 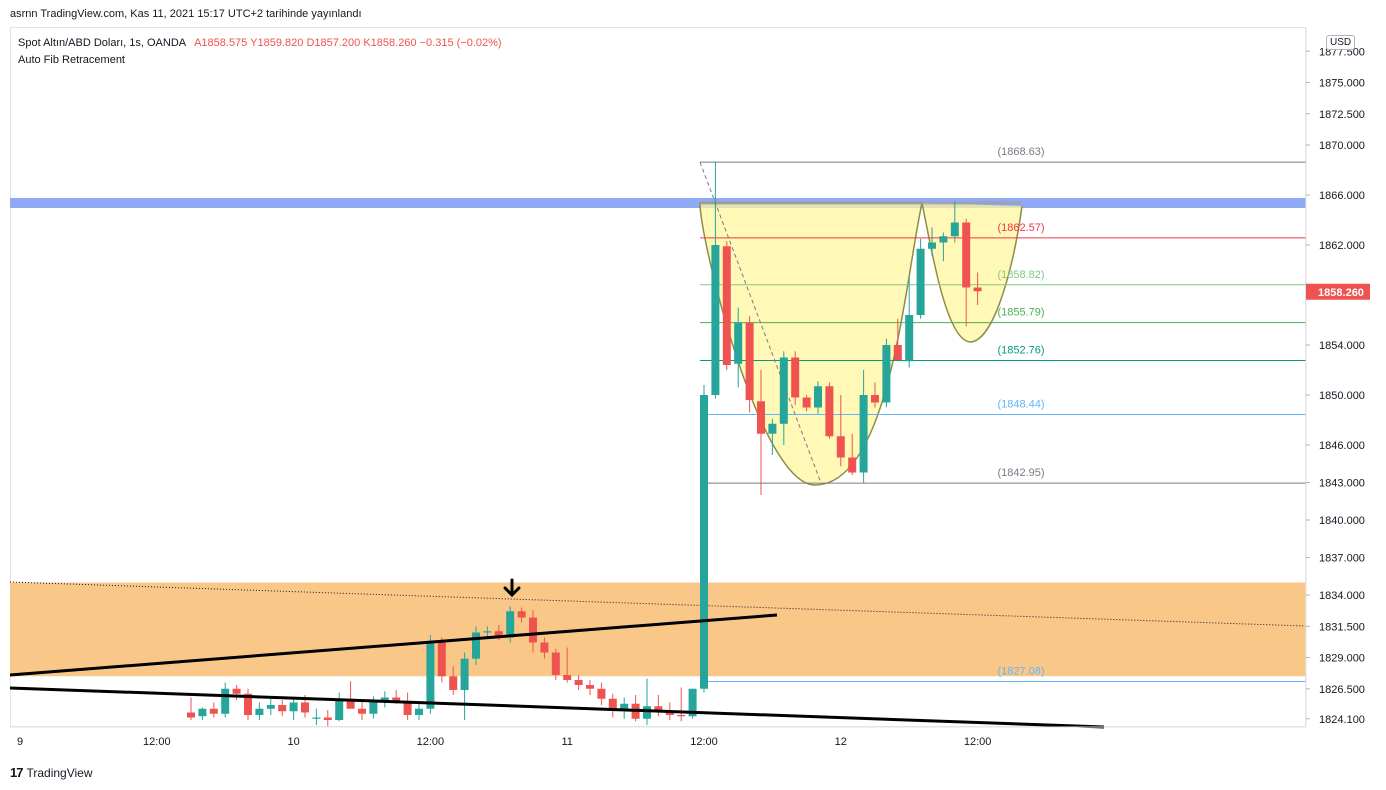 What do you see at coordinates (277, 43) in the screenshot?
I see `high-value: Y1859.820` at bounding box center [277, 43].